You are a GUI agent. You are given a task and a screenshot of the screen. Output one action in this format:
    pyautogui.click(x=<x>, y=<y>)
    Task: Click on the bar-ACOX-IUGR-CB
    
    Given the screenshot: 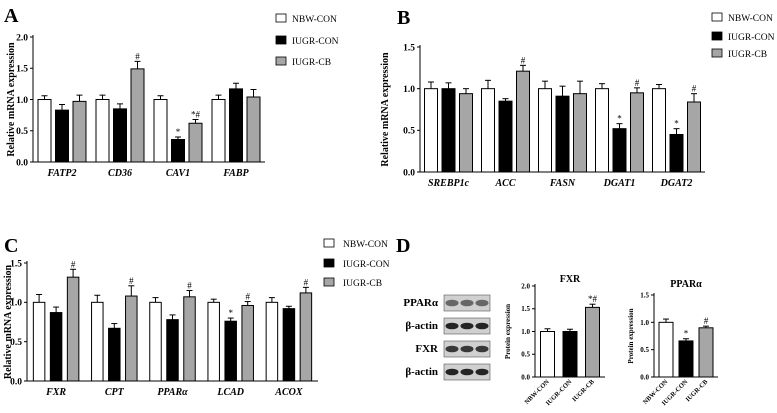 What is the action you would take?
    pyautogui.click(x=306, y=337)
    